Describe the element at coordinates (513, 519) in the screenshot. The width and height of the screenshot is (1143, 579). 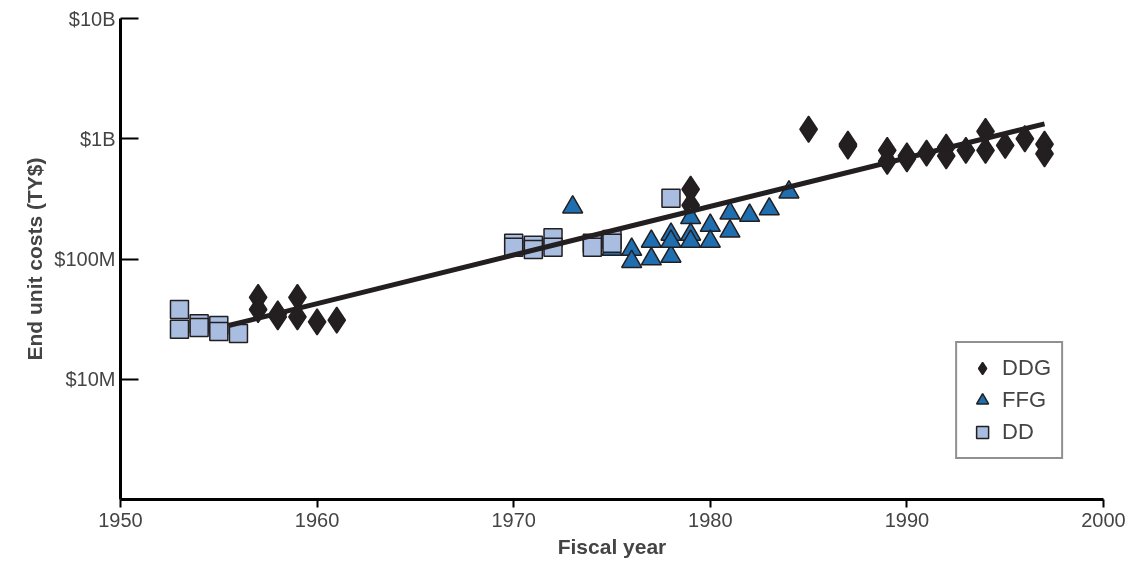
I see `x-tick-label: 1970` at that location.